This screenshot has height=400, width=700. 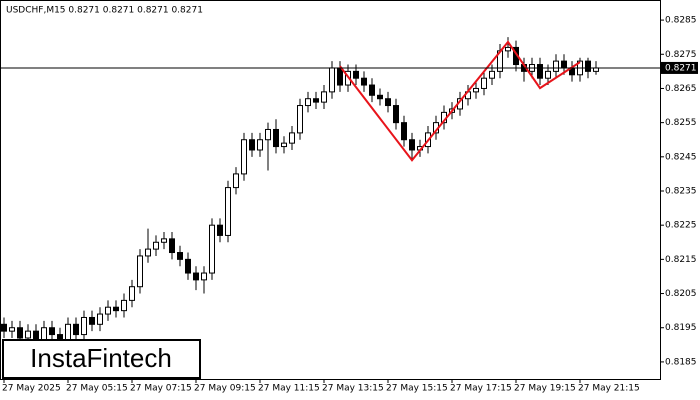 I want to click on y-tick-label: 0.8265, so click(x=681, y=89).